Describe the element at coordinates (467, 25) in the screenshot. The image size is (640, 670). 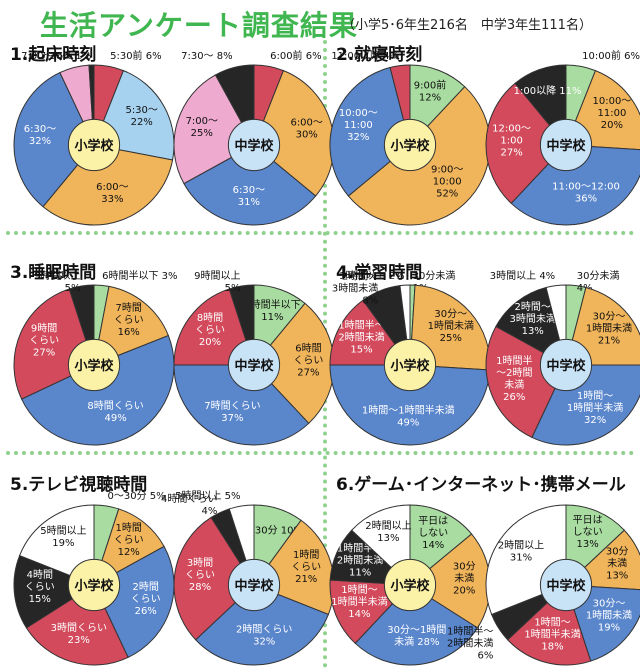
I see `page-subtitle: （小学5･6年生216名 中学3年生111名）` at that location.